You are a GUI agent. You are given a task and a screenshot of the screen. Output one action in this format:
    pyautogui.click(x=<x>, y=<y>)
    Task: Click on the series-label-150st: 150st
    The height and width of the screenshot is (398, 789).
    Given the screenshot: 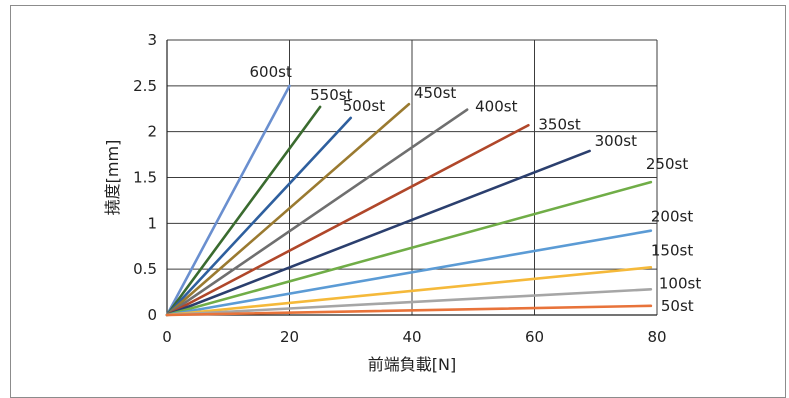 What is the action you would take?
    pyautogui.click(x=672, y=250)
    